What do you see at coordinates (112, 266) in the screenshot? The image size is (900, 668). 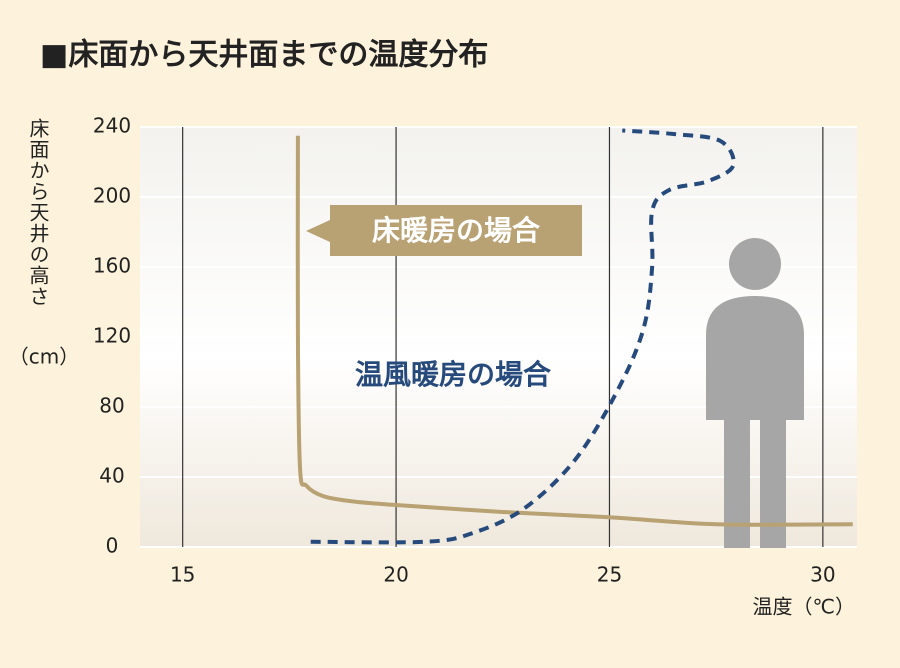 I see `y-tick-label: 160` at bounding box center [112, 266].